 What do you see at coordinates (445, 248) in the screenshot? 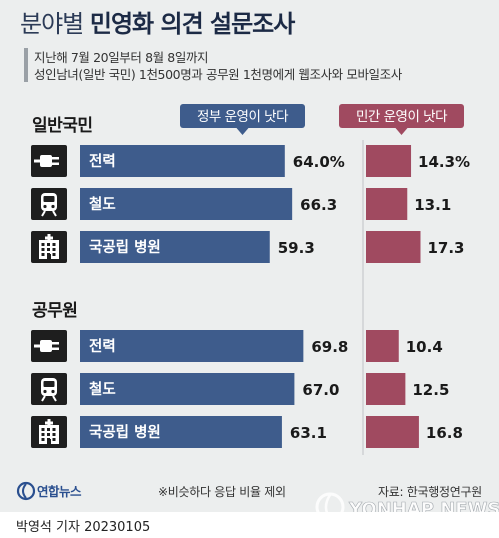
I see `private-value-label: 17.3` at bounding box center [445, 248].